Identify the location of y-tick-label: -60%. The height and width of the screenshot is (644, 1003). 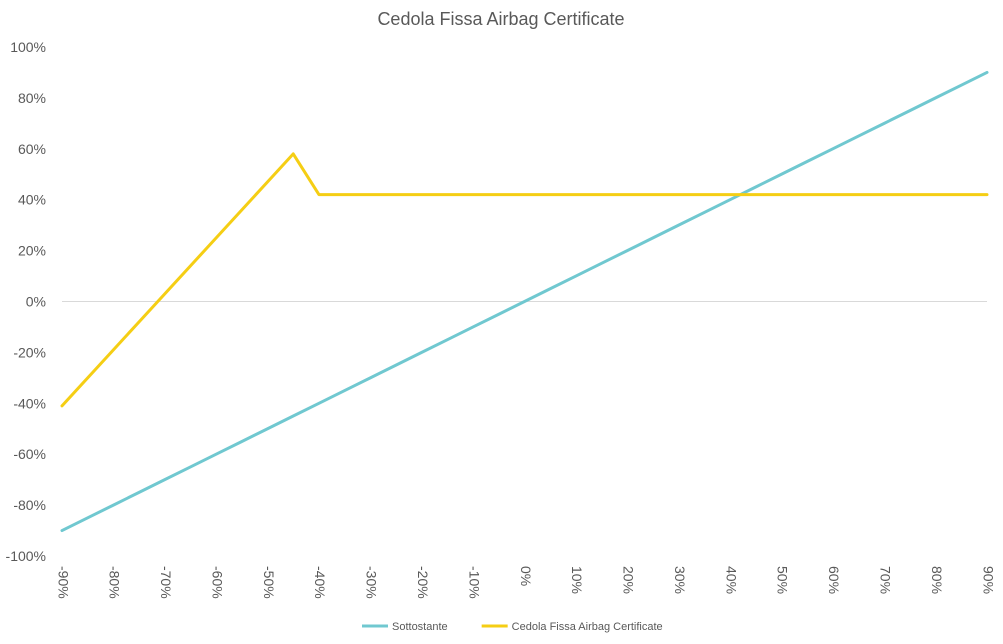
(29, 454).